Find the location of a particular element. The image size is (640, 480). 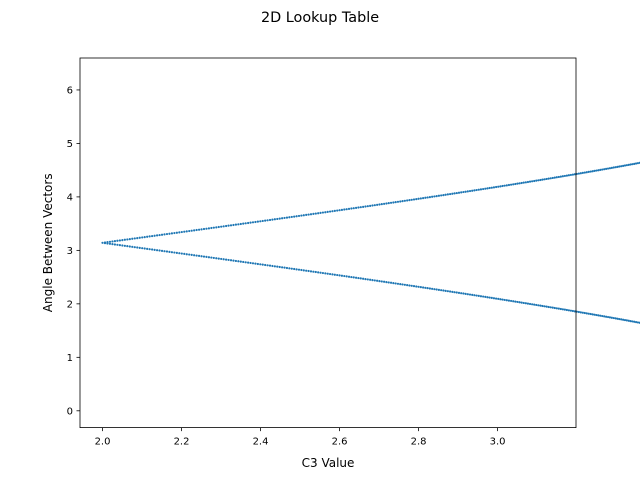

chart-title: 2D Lookup Table is located at coordinates (320, 18).